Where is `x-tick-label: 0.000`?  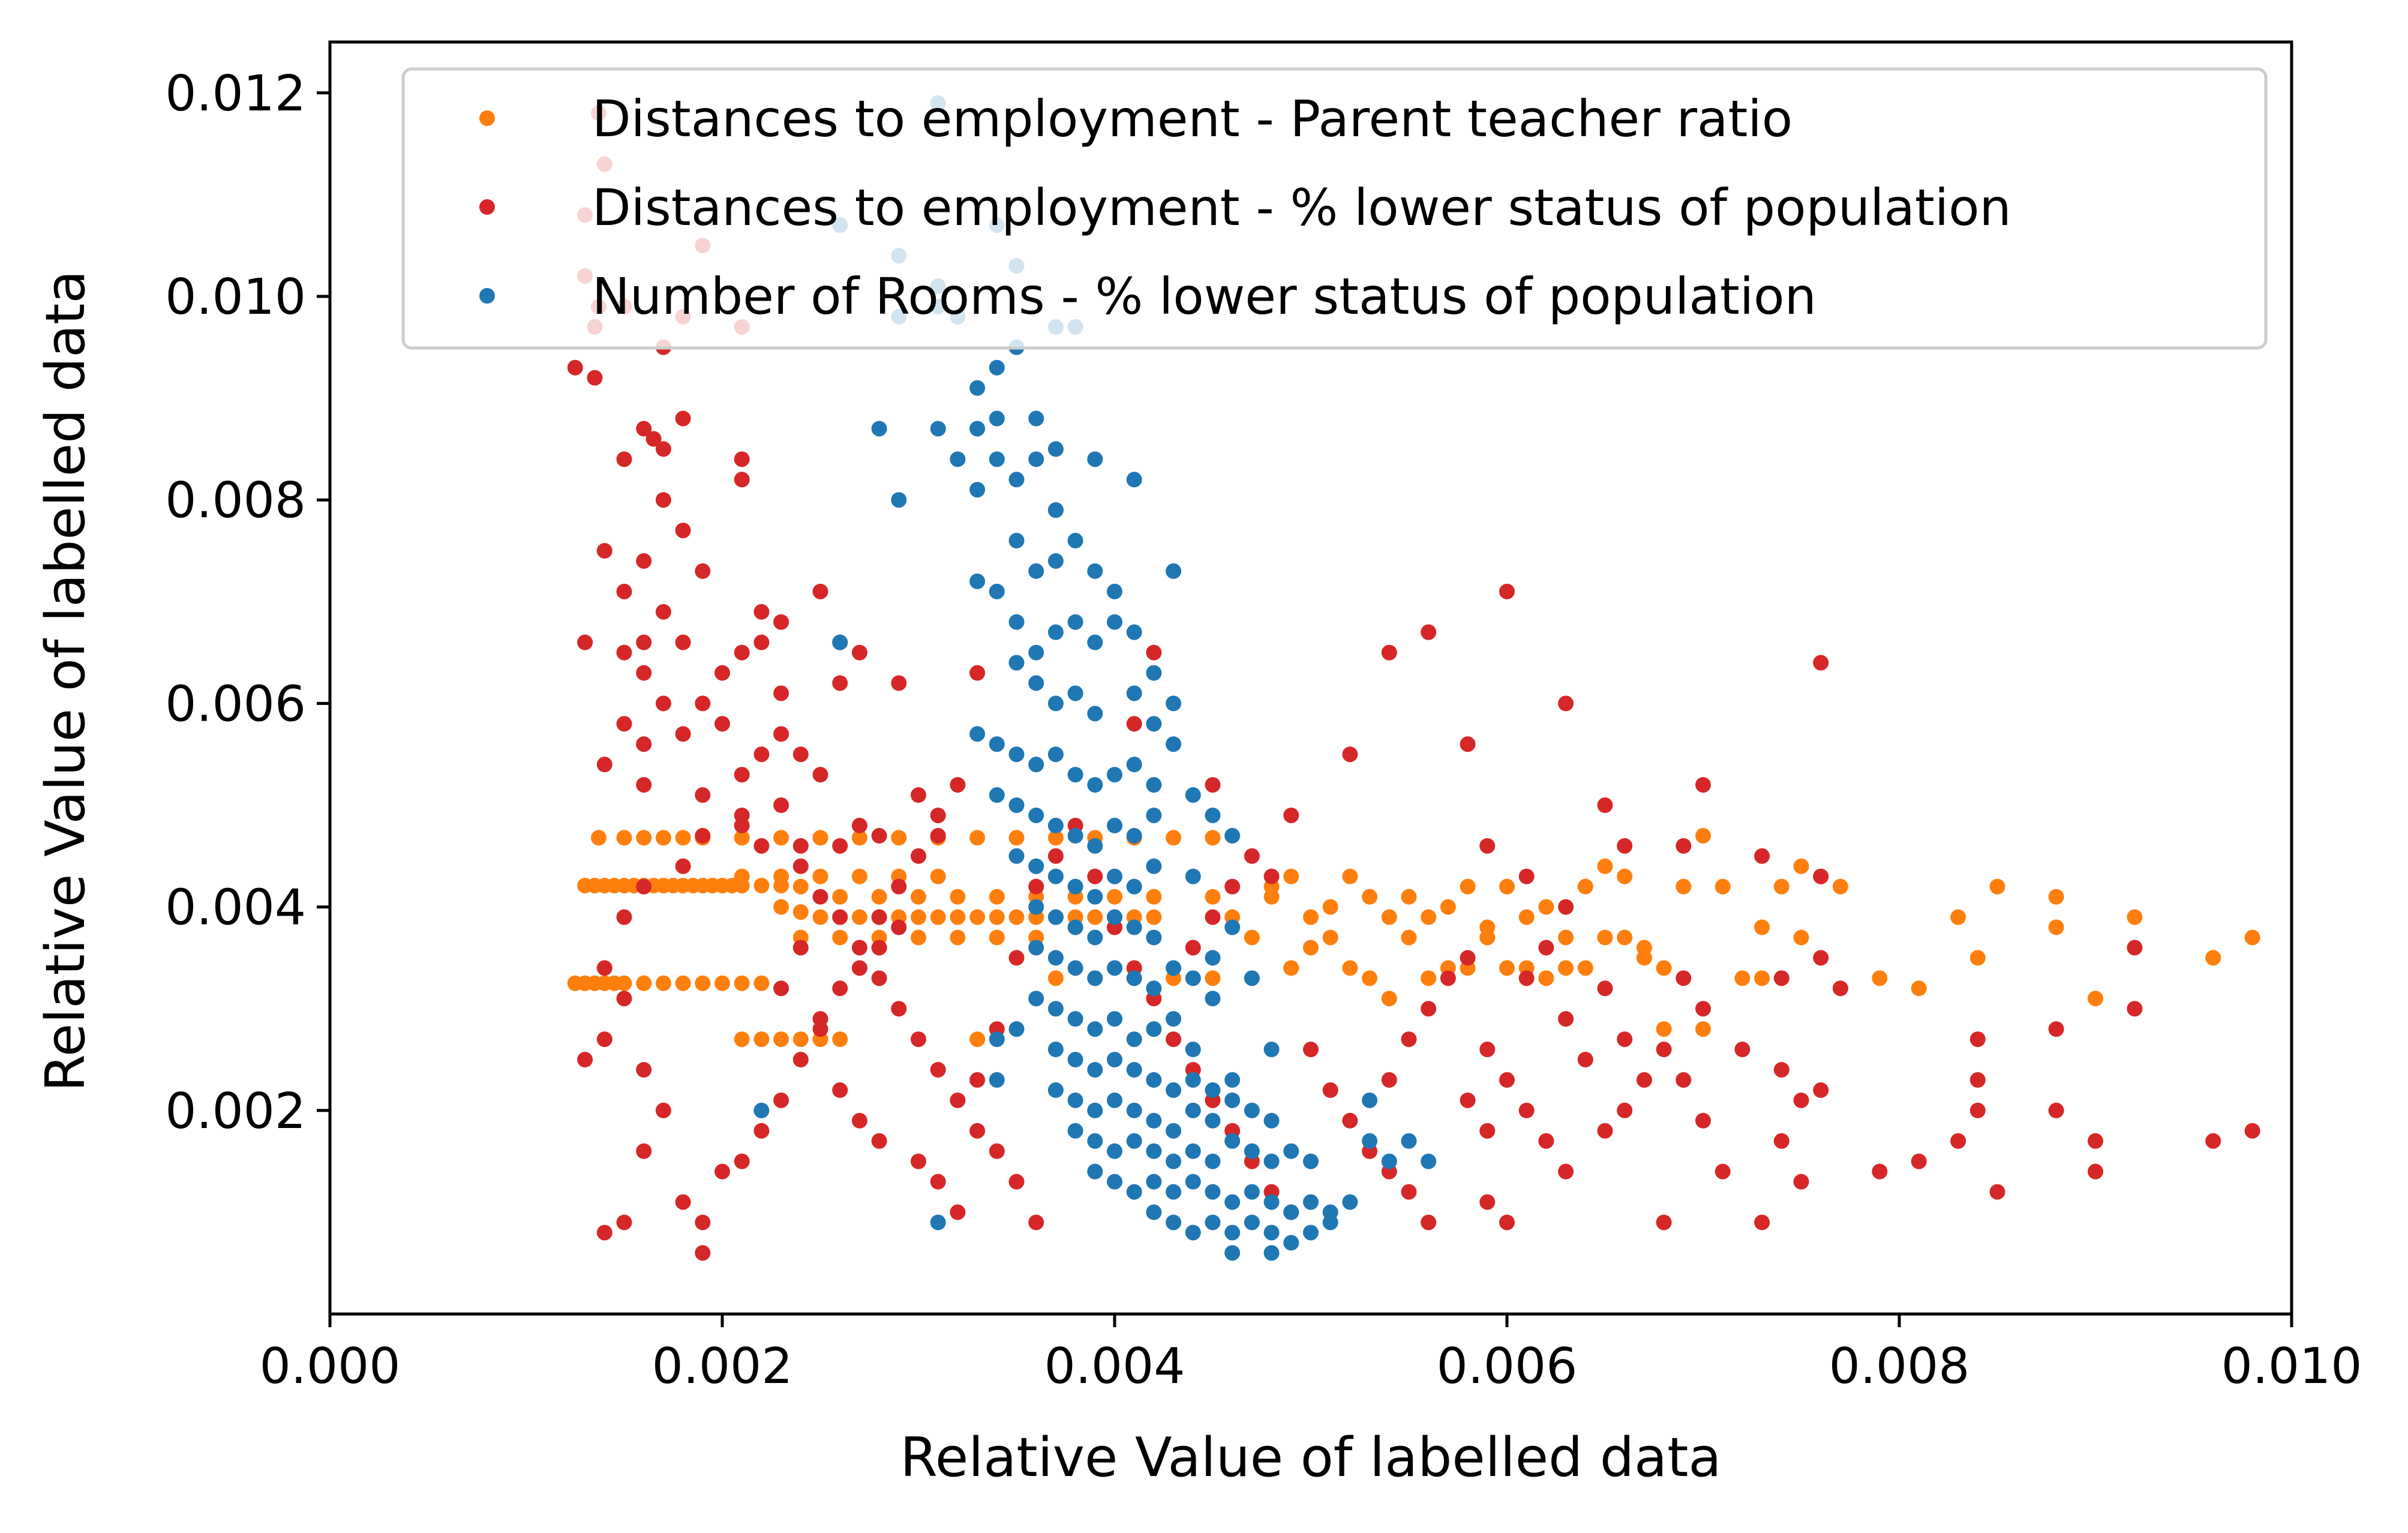 x-tick-label: 0.000 is located at coordinates (330, 1366).